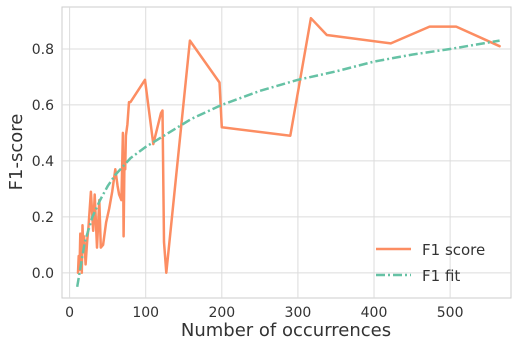 The width and height of the screenshot is (513, 343). Describe the element at coordinates (43, 218) in the screenshot. I see `y-tick-label: 0.2` at that location.